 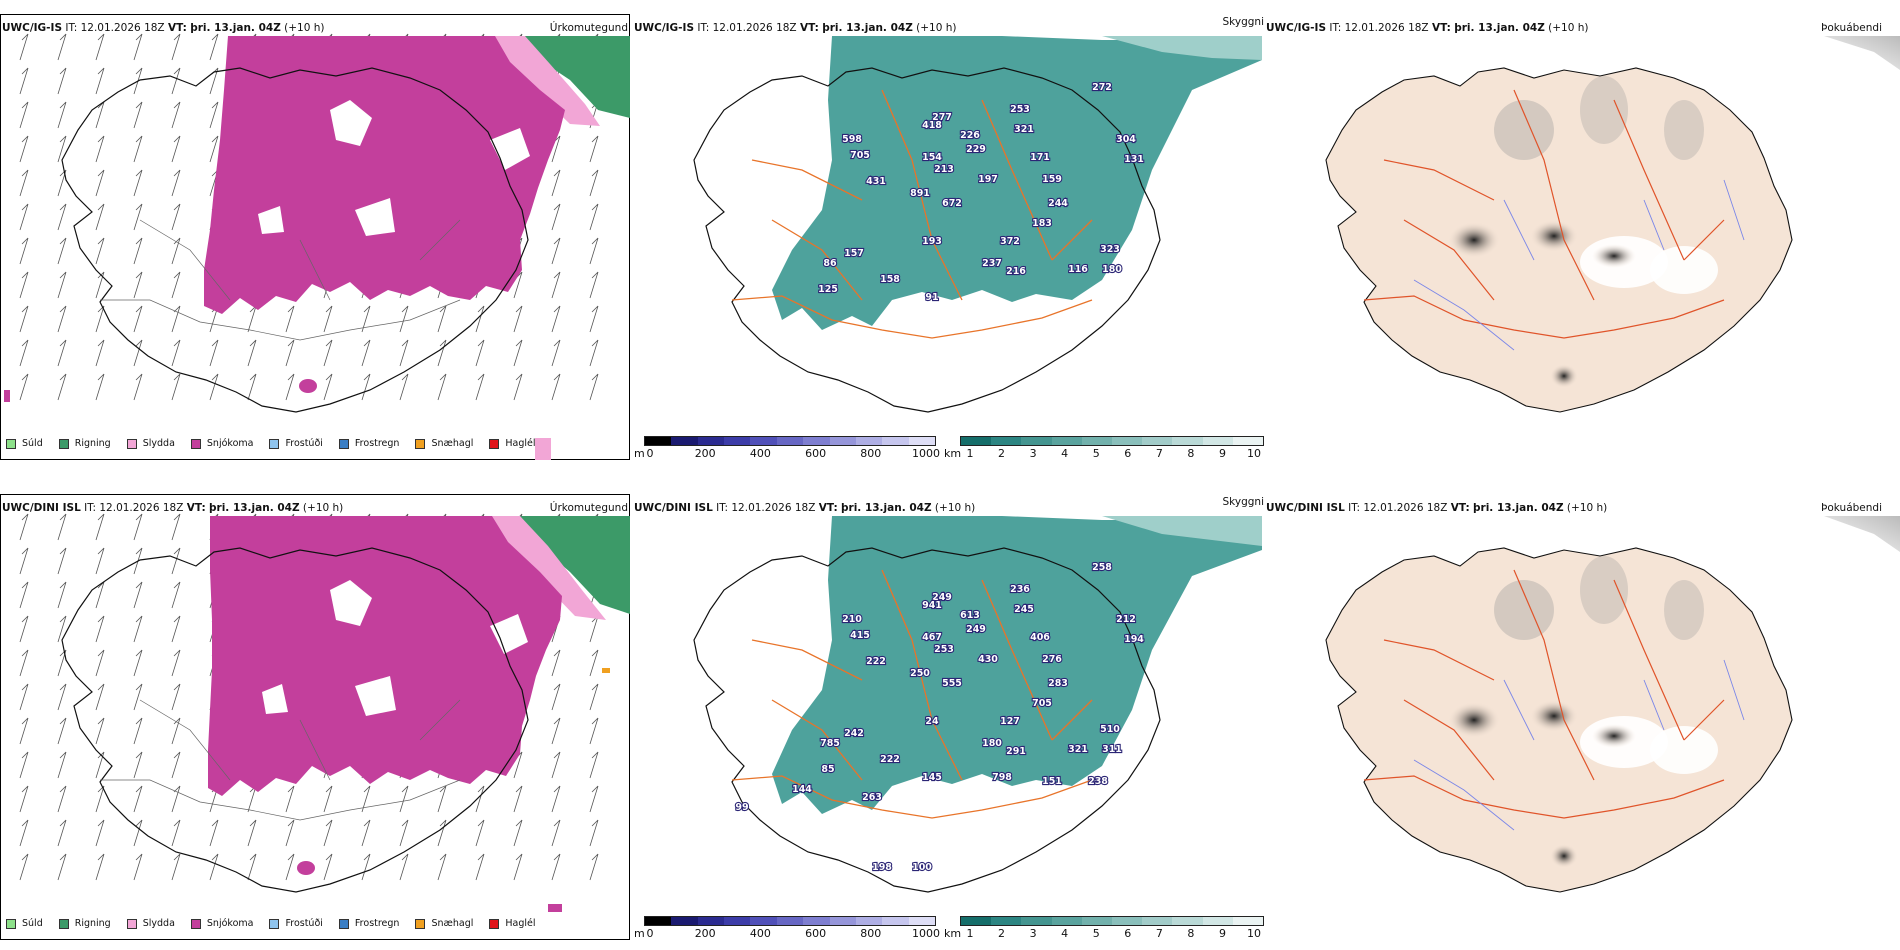 What do you see at coordinates (1579, 265) in the screenshot?
I see `rivers` at bounding box center [1579, 265].